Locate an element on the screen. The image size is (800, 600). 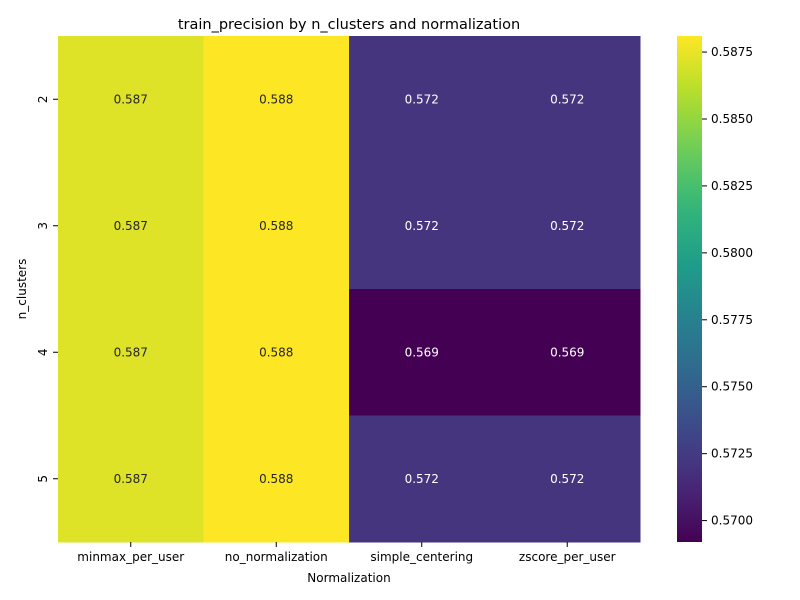
y-tick-label: 2 is located at coordinates (43, 99).